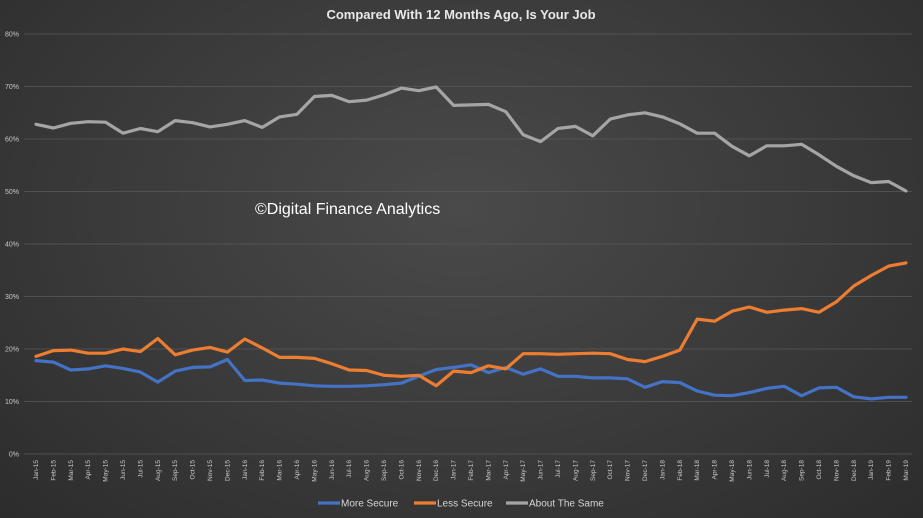  What do you see at coordinates (349, 469) in the screenshot?
I see `x-tick-label: Jul-16` at bounding box center [349, 469].